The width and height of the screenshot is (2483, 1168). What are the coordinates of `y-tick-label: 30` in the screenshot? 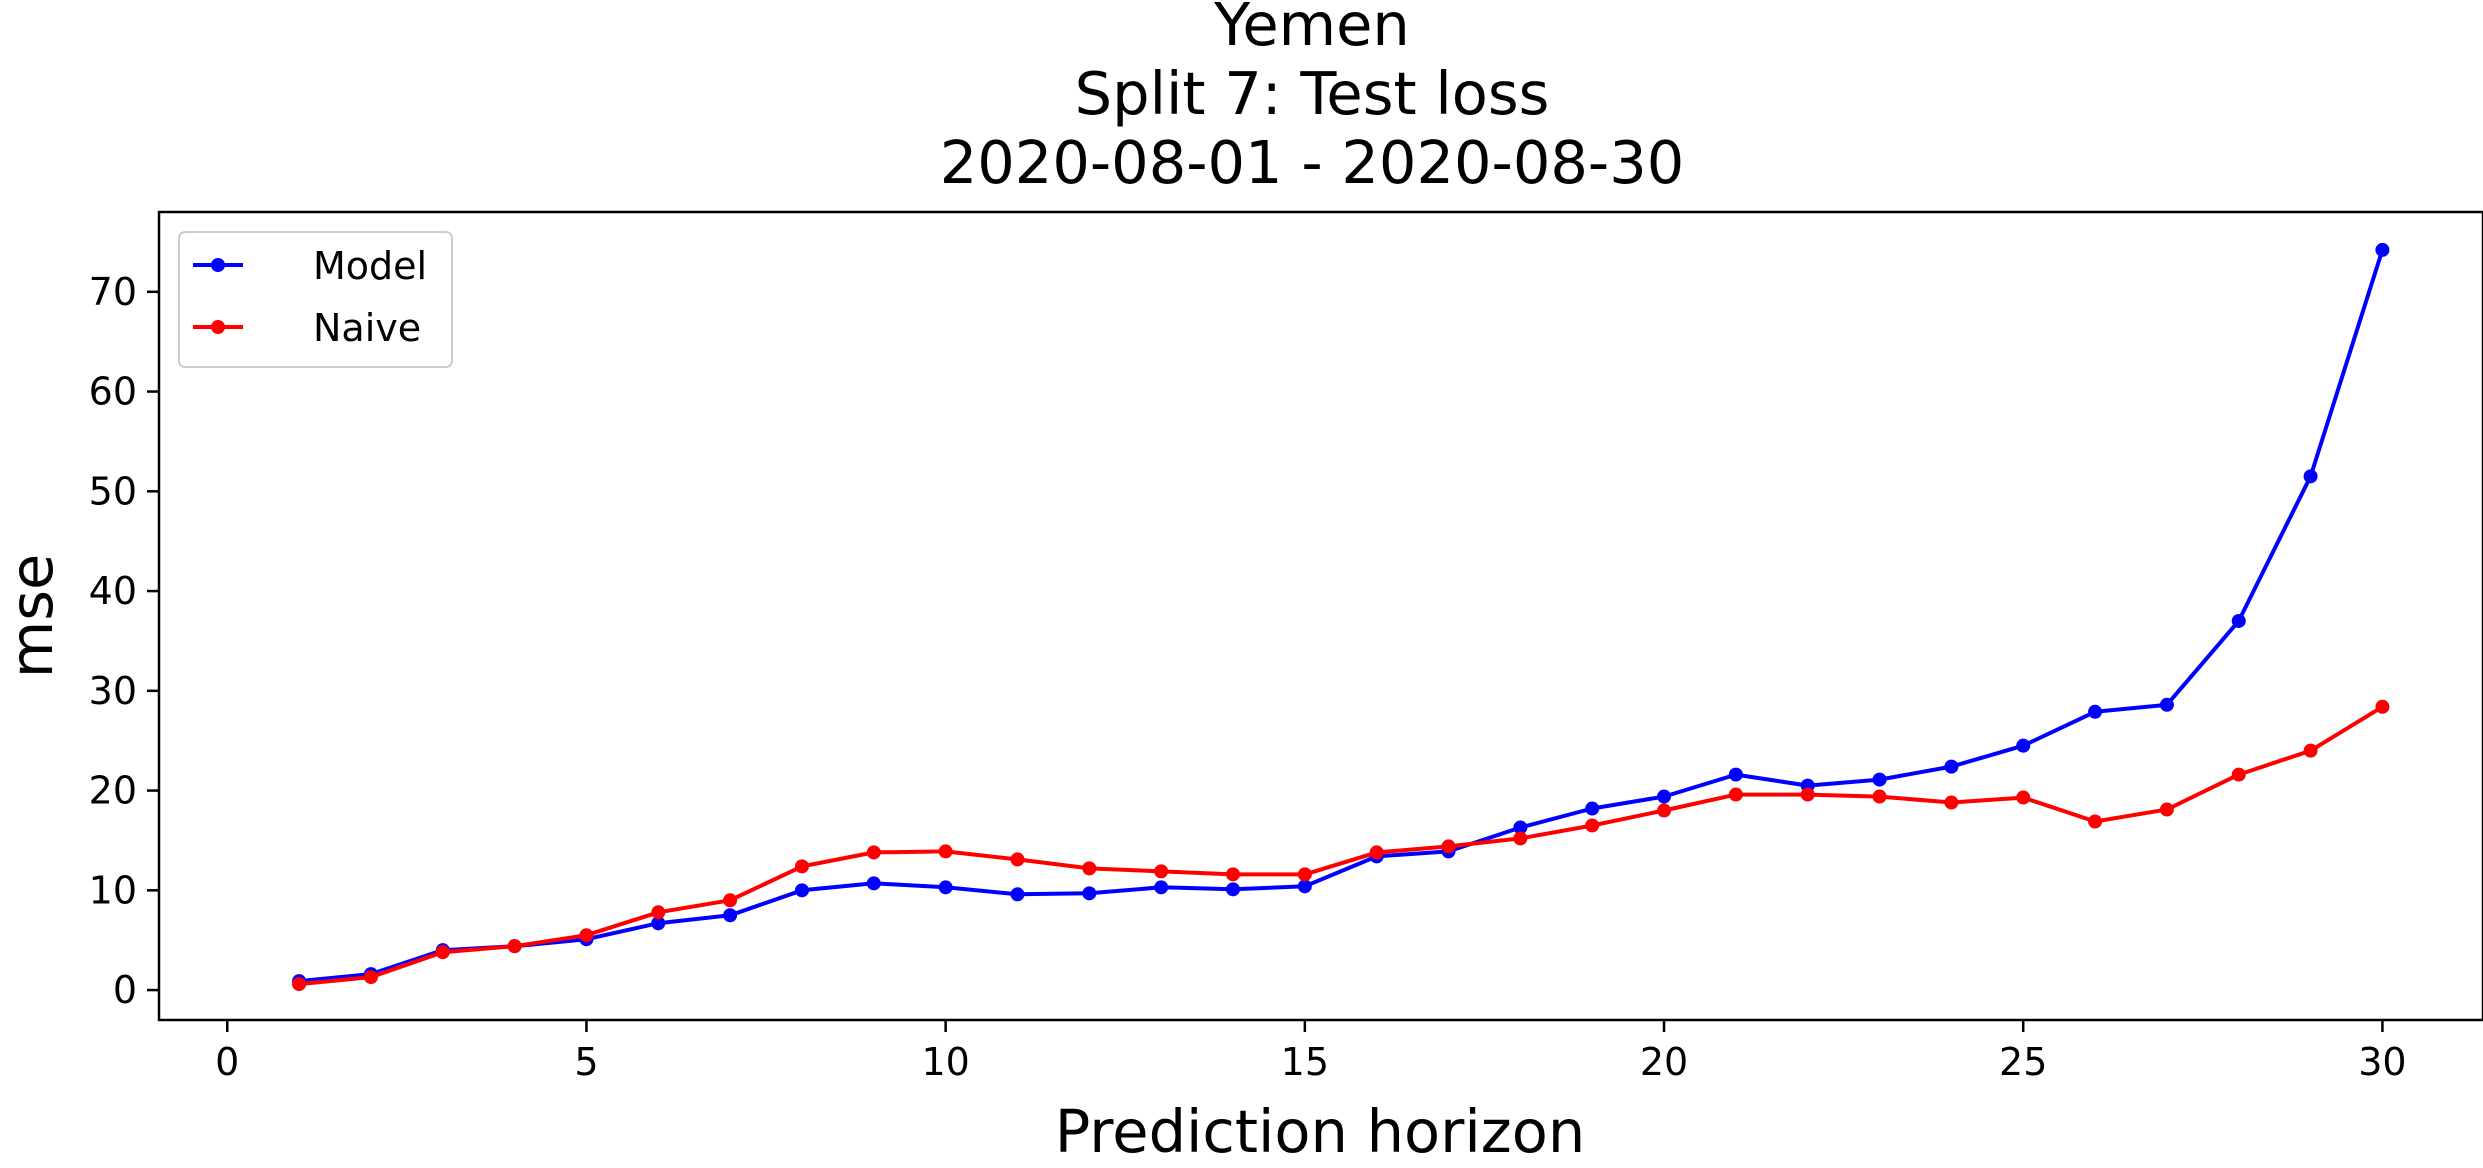 It's located at (113, 691).